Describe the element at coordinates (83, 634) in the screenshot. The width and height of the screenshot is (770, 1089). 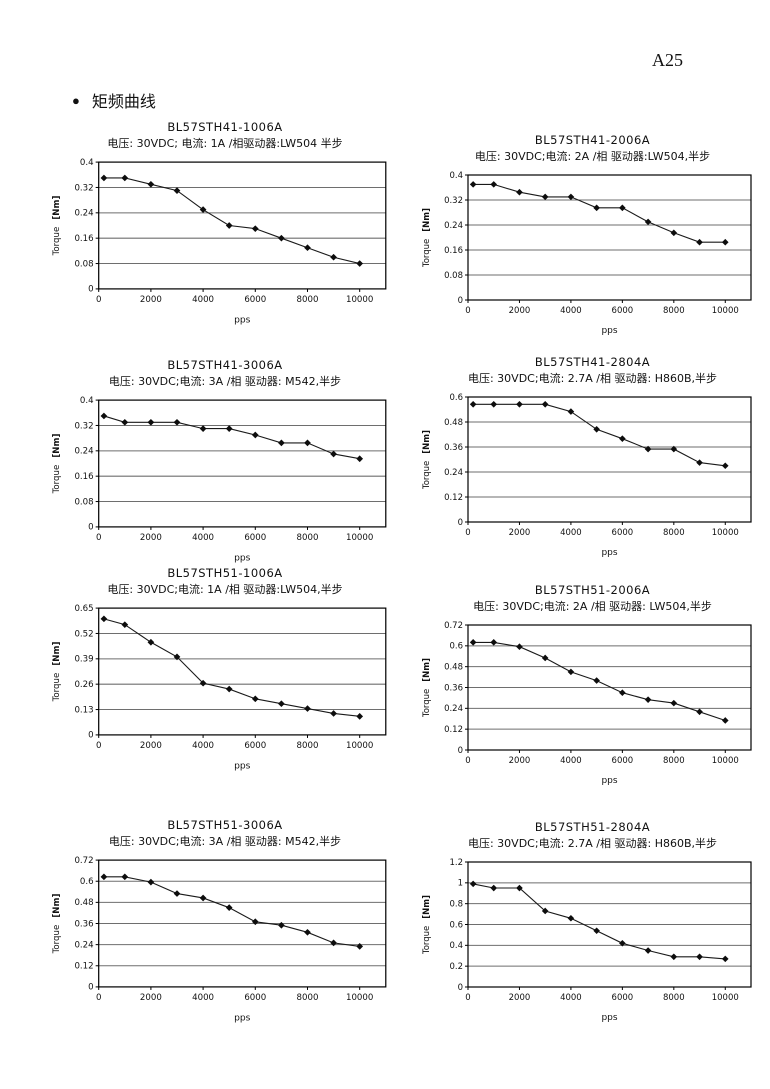
I see `svg-text: 0.52` at that location.